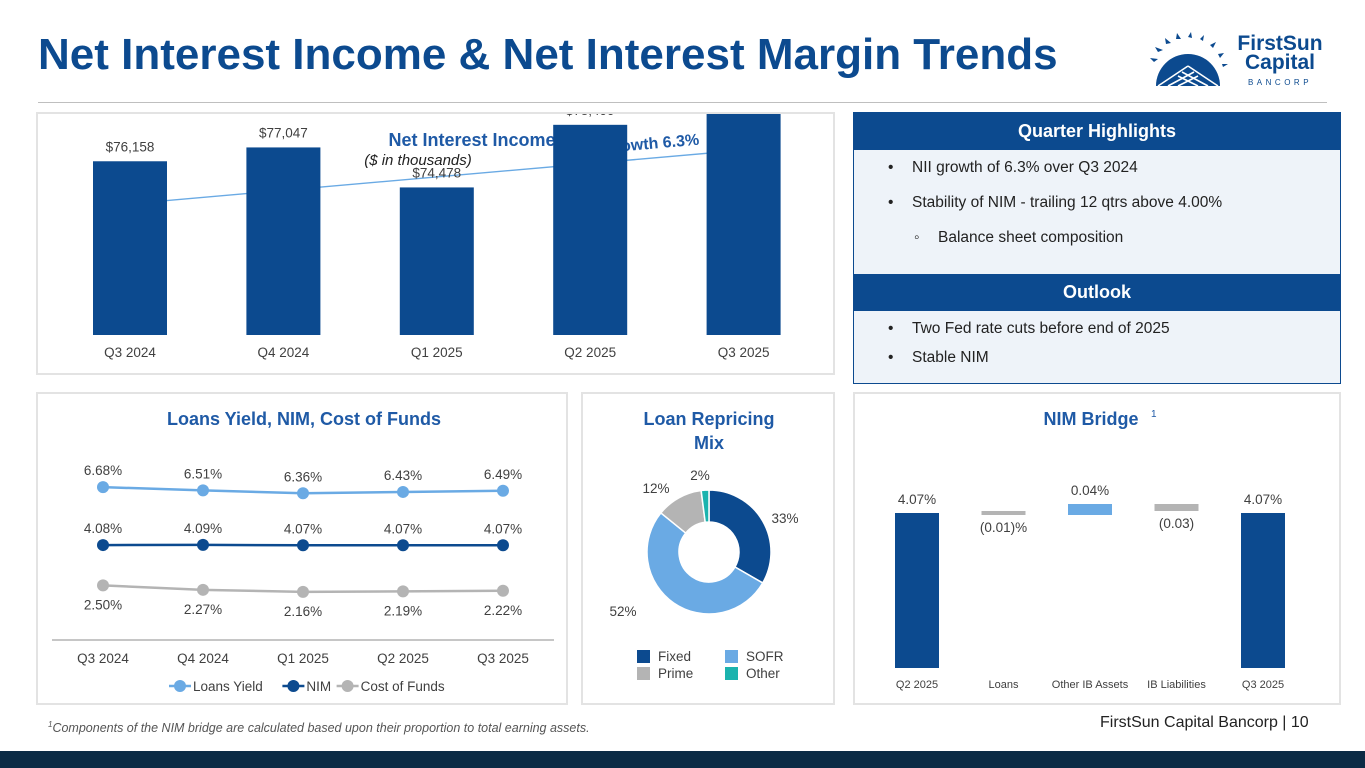  What do you see at coordinates (590, 116) in the screenshot?
I see `nii-value-label: $78,499` at bounding box center [590, 116].